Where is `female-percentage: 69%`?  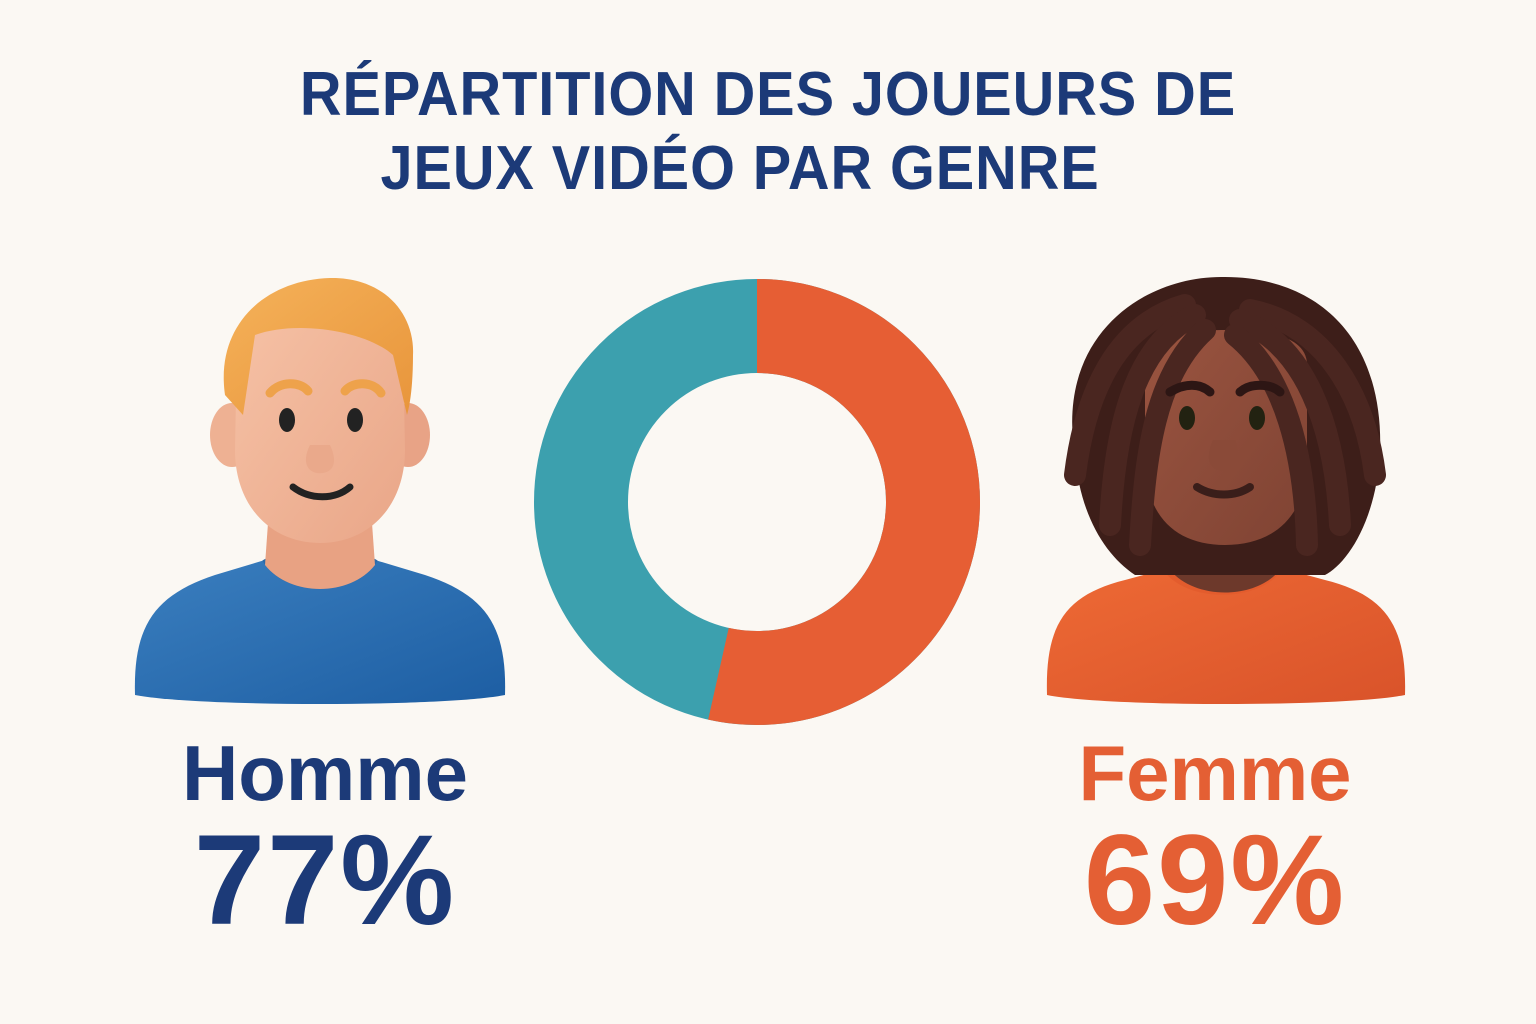
female-percentage: 69% is located at coordinates (1215, 880).